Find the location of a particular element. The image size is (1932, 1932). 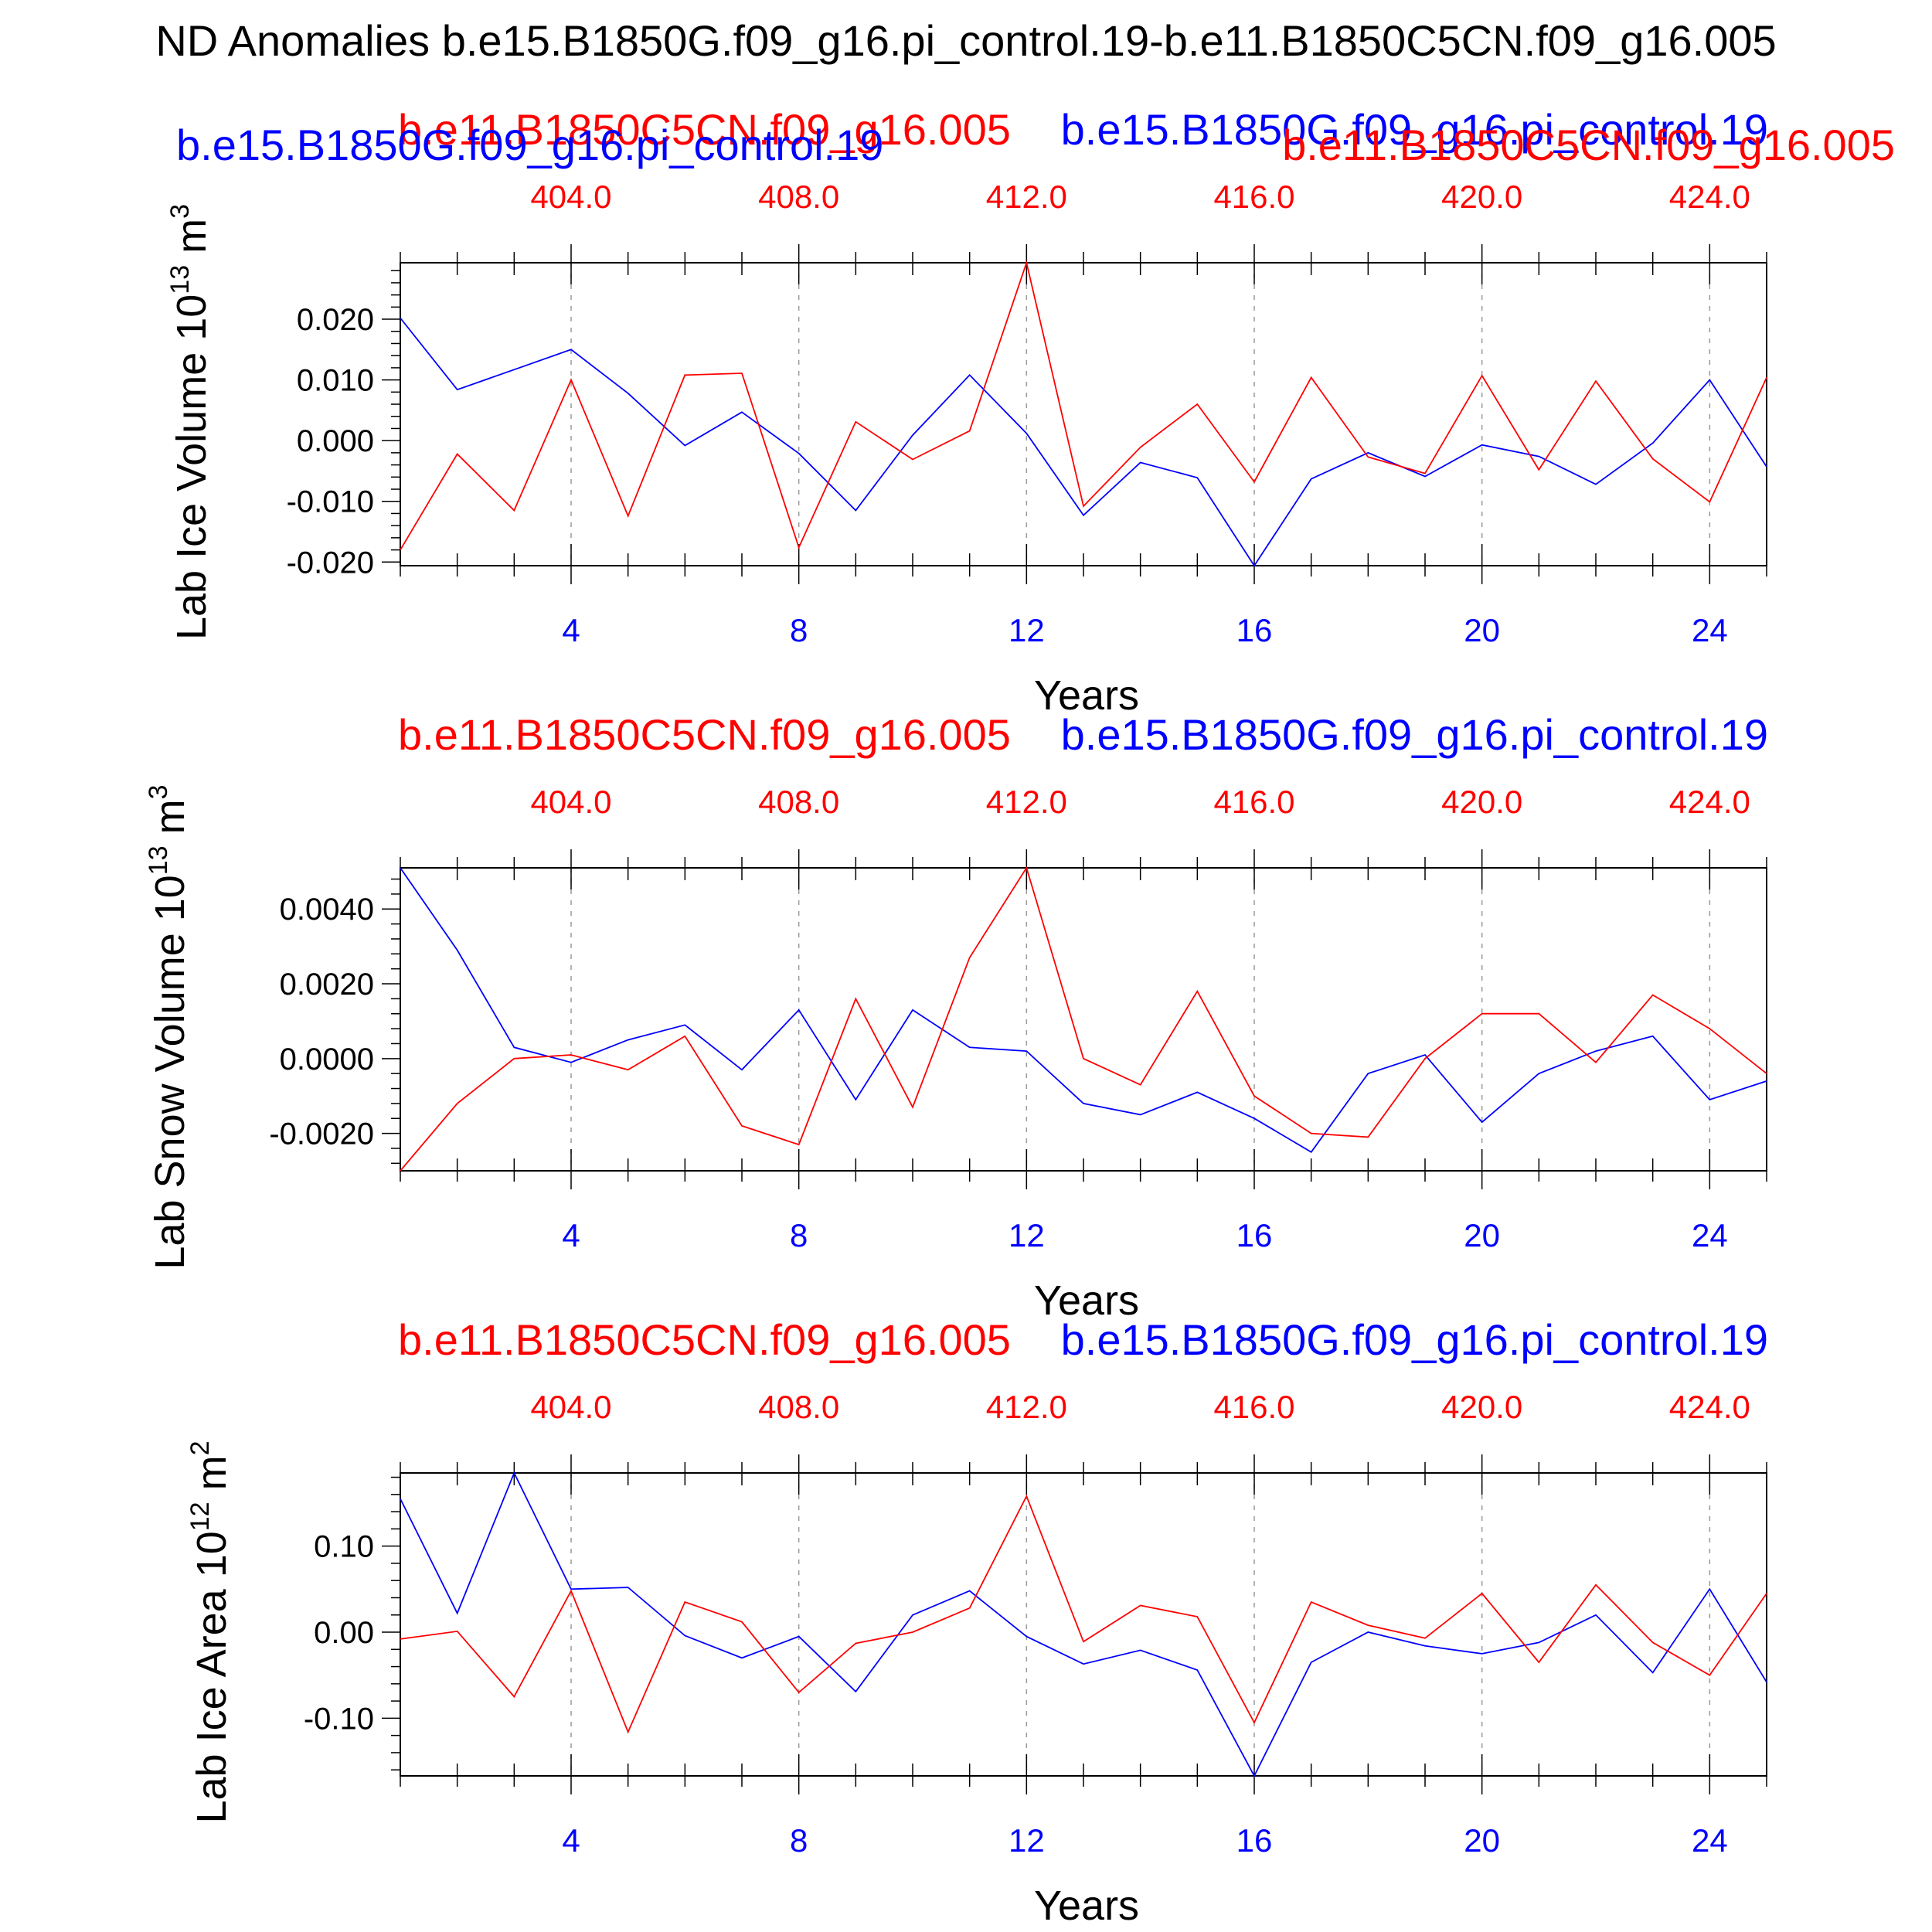

y-axis-title: Lab Snow Volume 1013 m3 is located at coordinates (168, 1027).